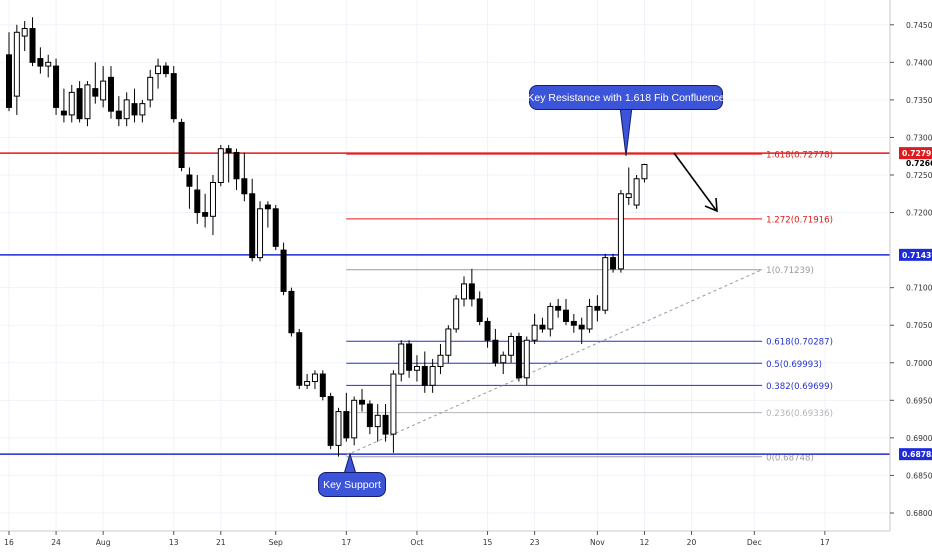 This screenshot has height=555, width=932. Describe the element at coordinates (799, 343) in the screenshot. I see `fib-level-label: 0.618(0.70287)` at that location.